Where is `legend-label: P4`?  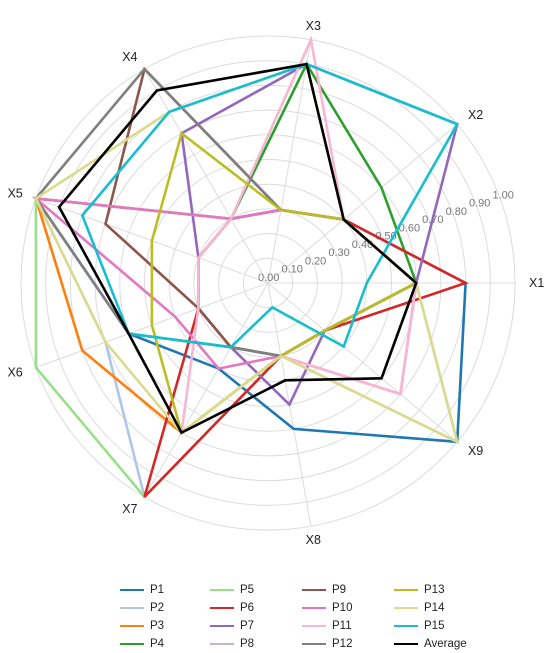
legend-label: P4 is located at coordinates (157, 644).